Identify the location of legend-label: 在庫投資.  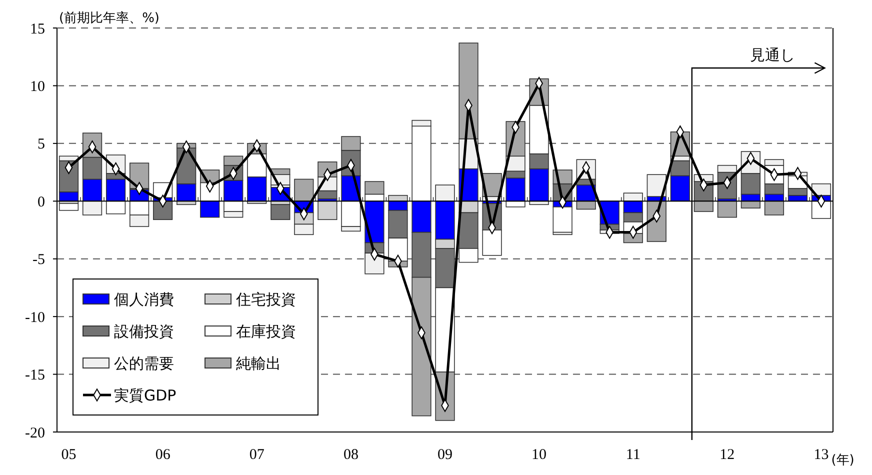
(266, 331).